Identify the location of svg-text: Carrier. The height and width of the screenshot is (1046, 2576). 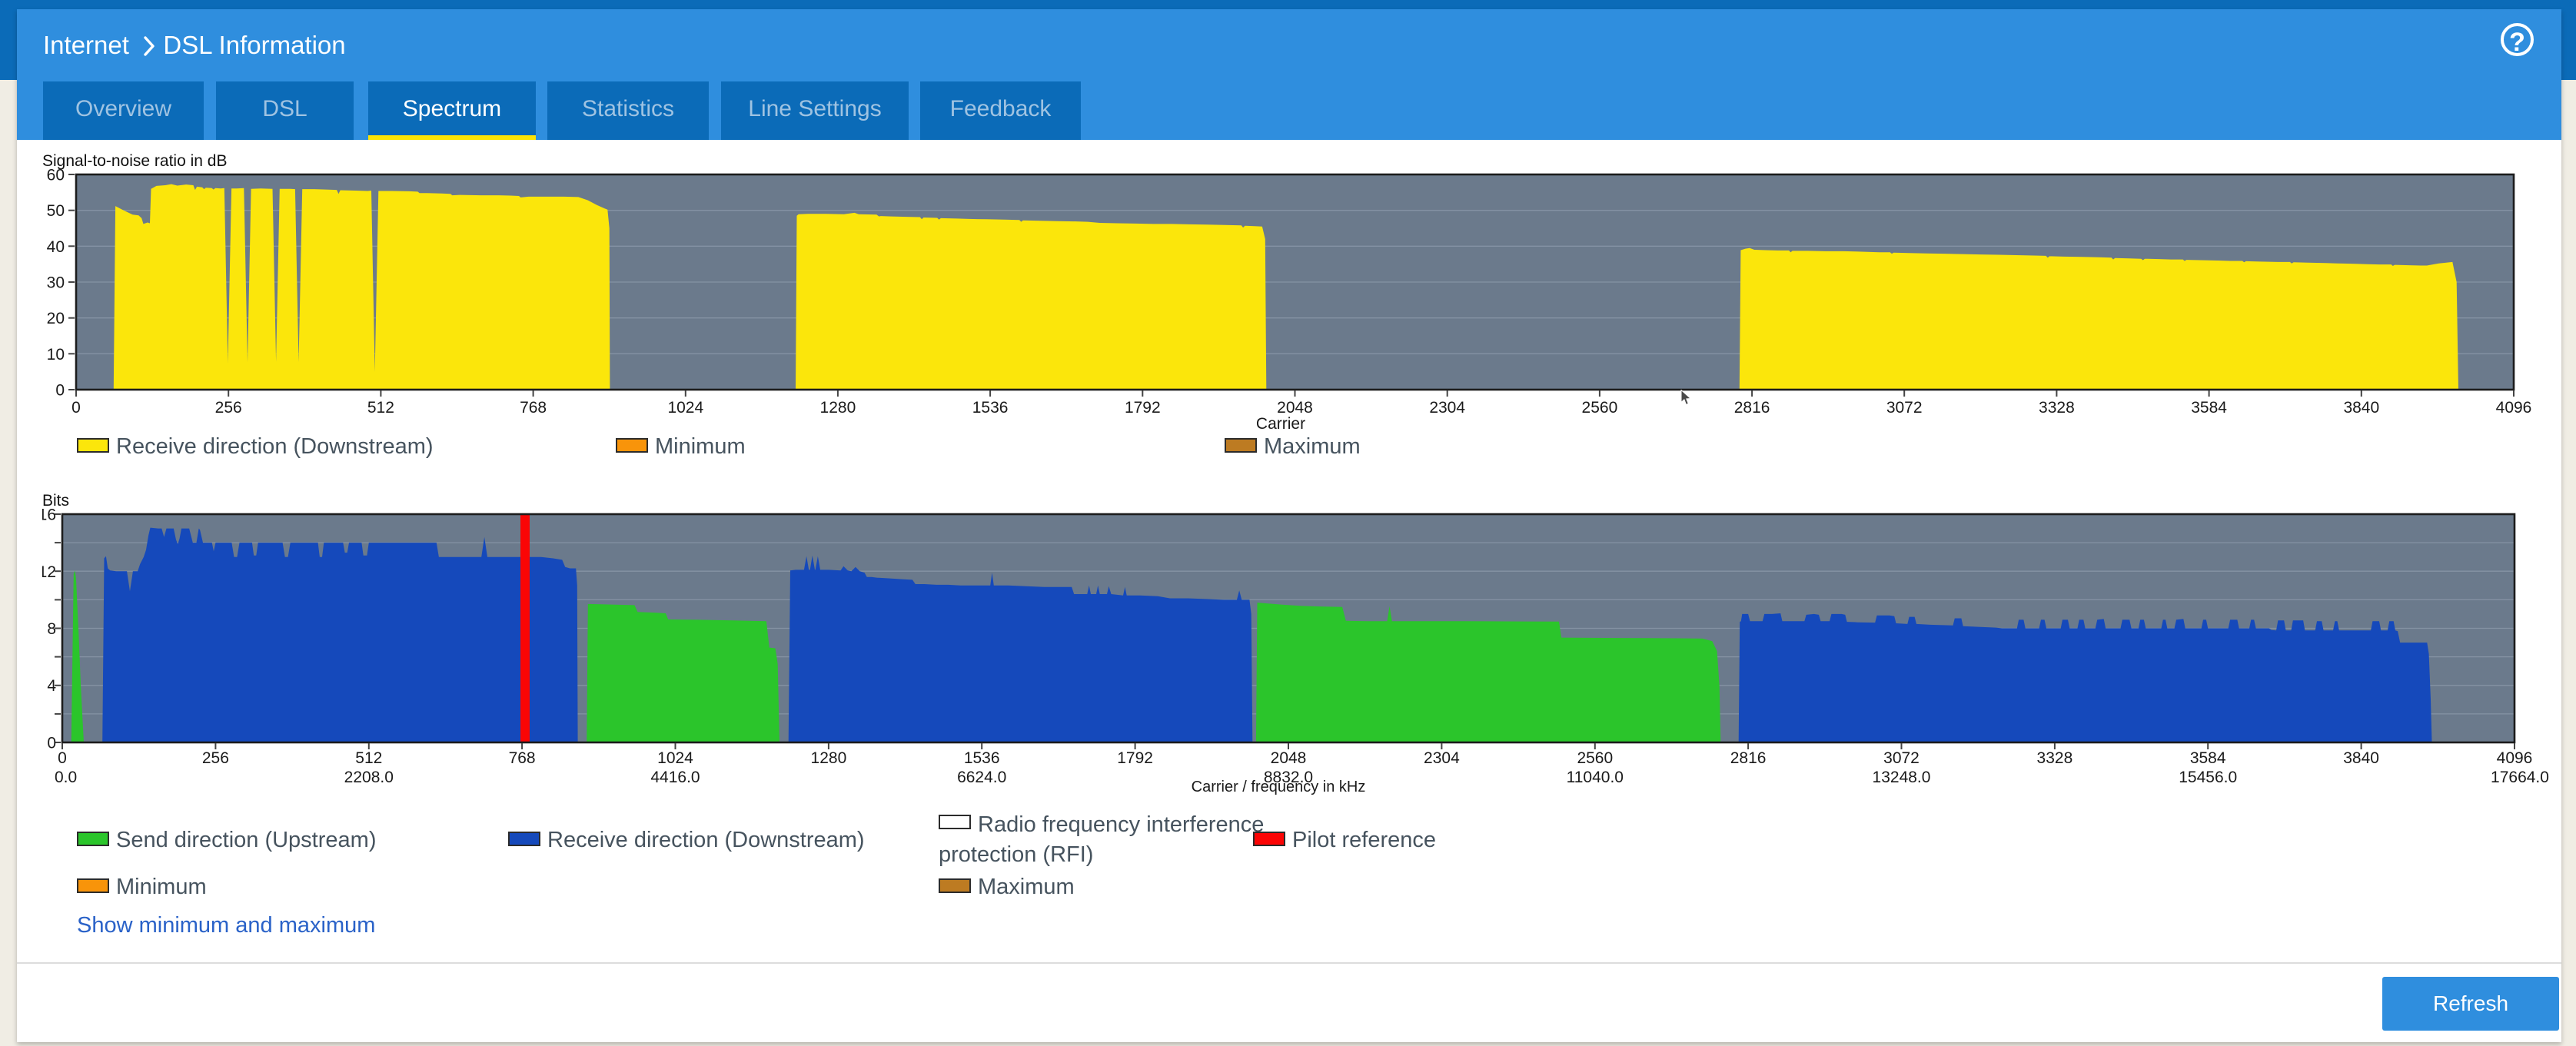
(1280, 424).